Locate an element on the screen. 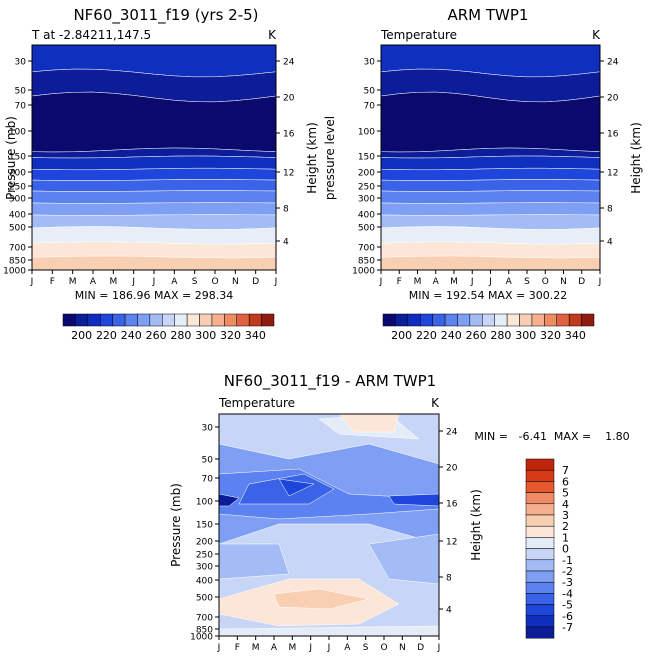 This screenshot has width=648, height=662. colorbar-label: 320 is located at coordinates (230, 335).